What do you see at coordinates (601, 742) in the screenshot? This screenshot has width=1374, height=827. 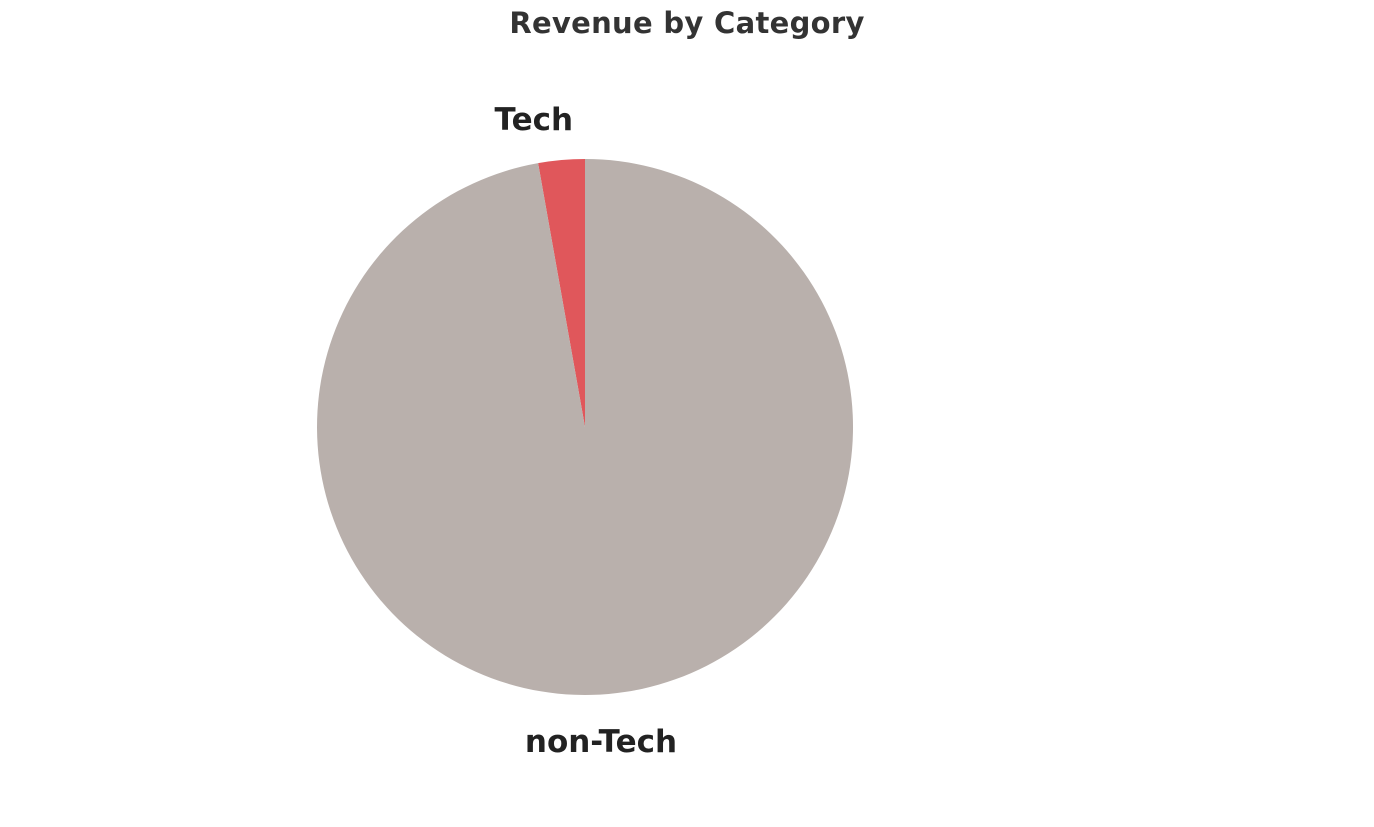 I see `slice-label-non-tech: non-Tech` at bounding box center [601, 742].